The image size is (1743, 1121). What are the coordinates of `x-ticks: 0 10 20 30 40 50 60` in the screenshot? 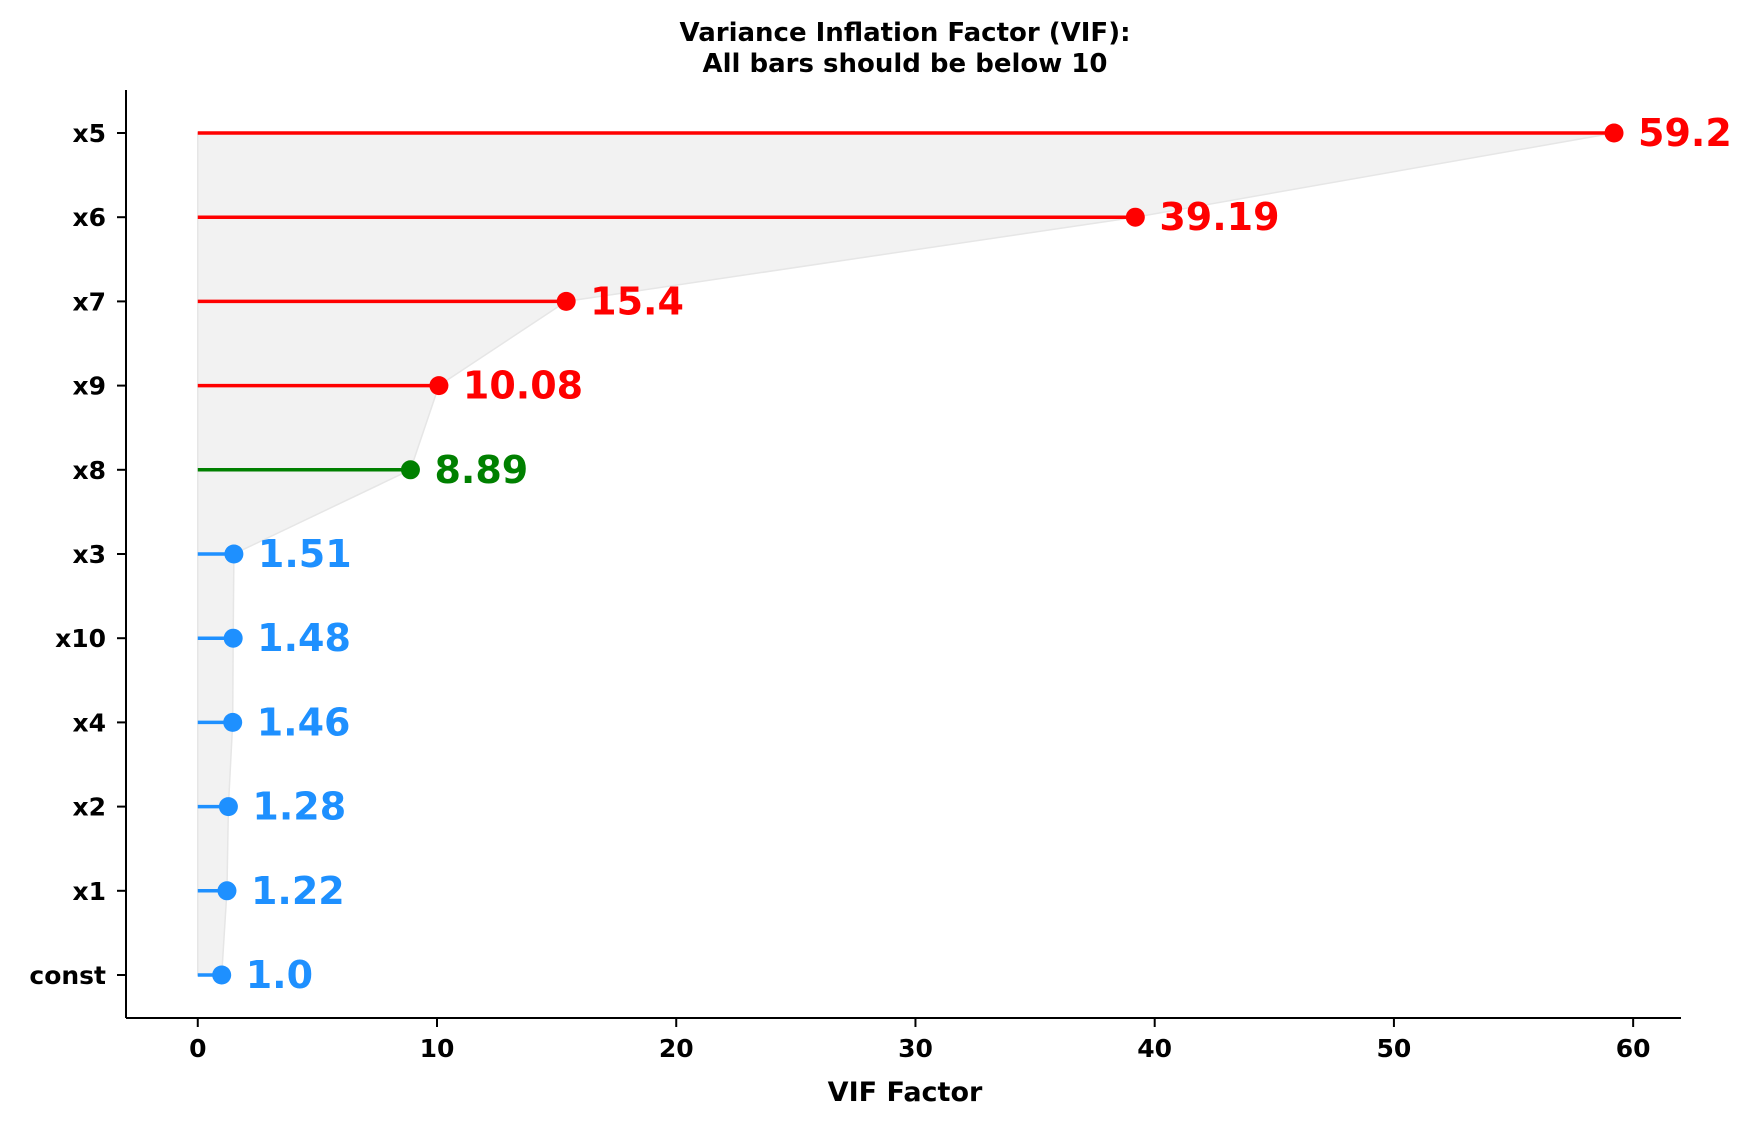 It's located at (920, 1040).